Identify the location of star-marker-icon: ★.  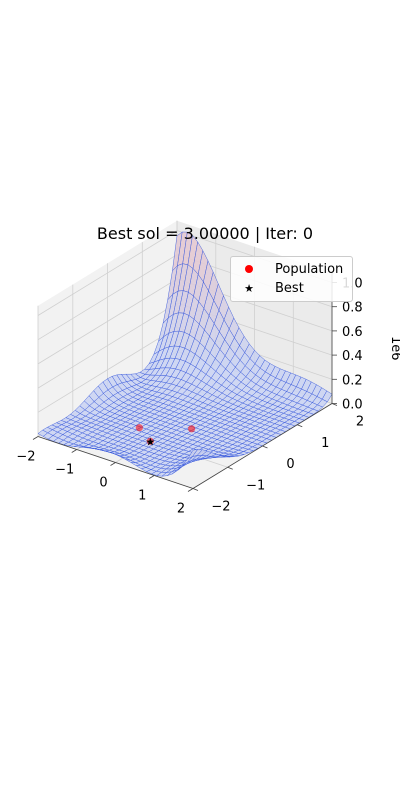
(249, 288).